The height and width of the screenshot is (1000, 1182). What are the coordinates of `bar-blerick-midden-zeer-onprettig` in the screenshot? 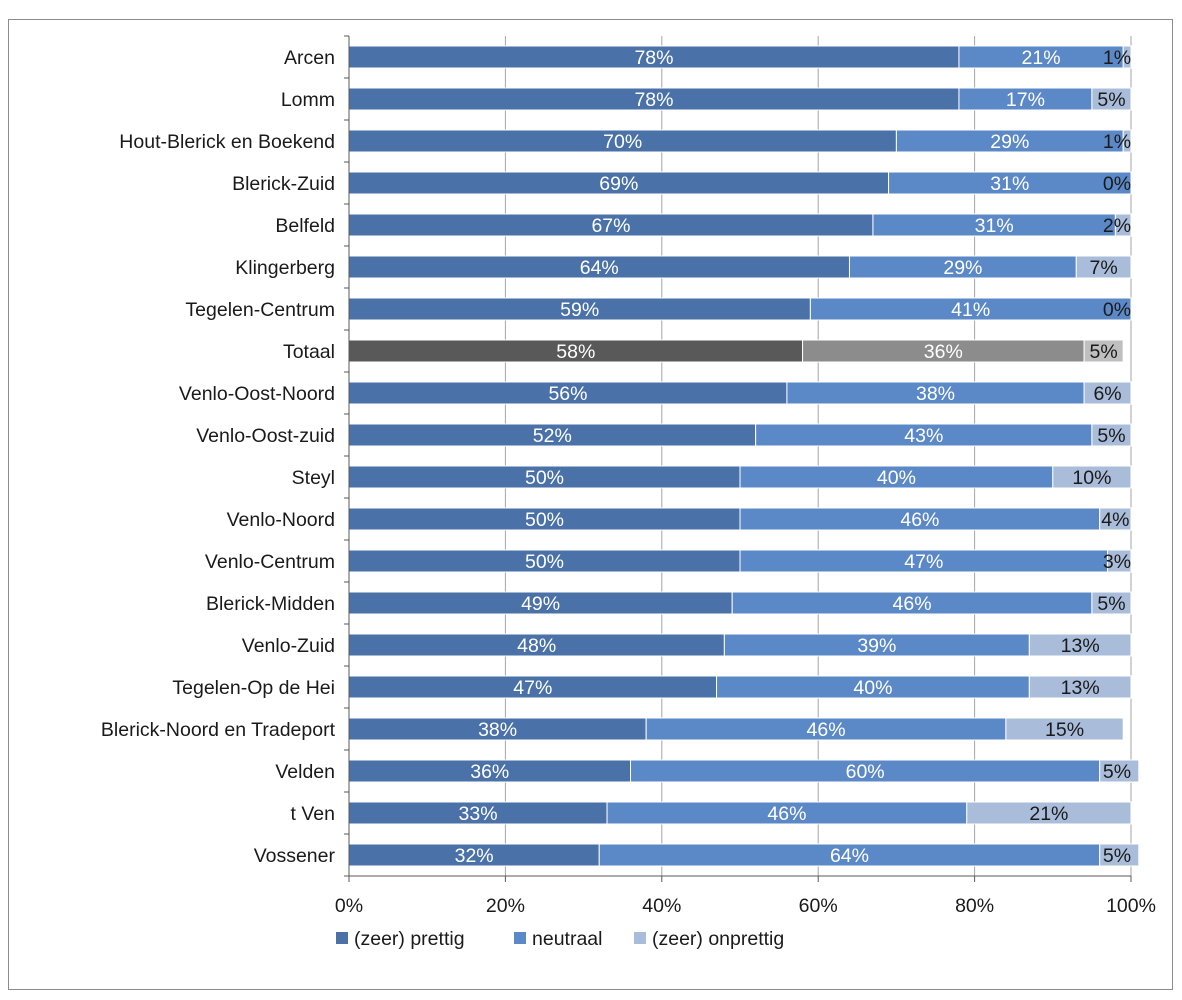 It's located at (1111, 603).